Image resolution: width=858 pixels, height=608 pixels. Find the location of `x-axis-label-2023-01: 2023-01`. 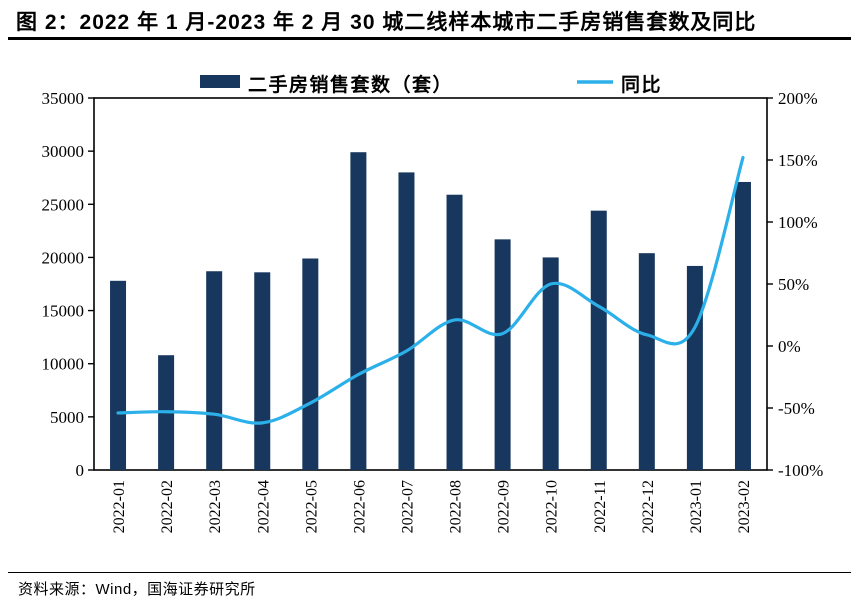

x-axis-label-2023-01: 2023-01 is located at coordinates (696, 506).